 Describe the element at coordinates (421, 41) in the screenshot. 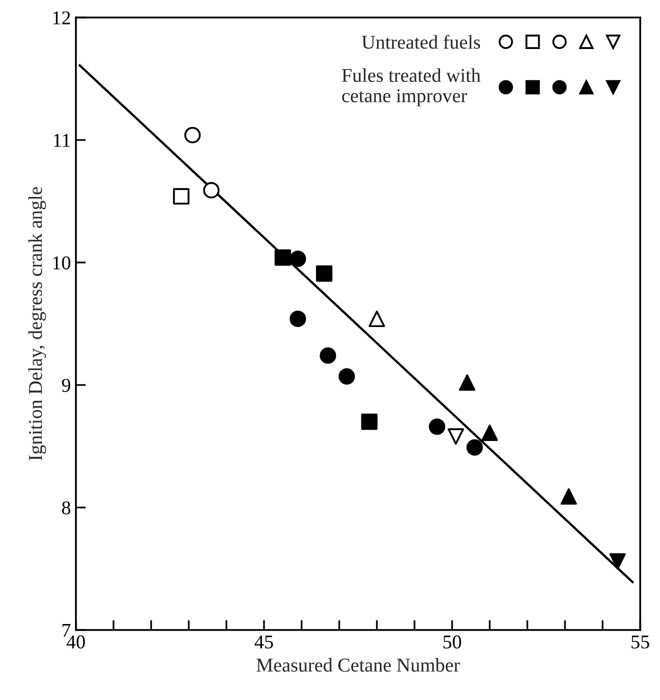

I see `legend-label: Untreated fuels` at that location.